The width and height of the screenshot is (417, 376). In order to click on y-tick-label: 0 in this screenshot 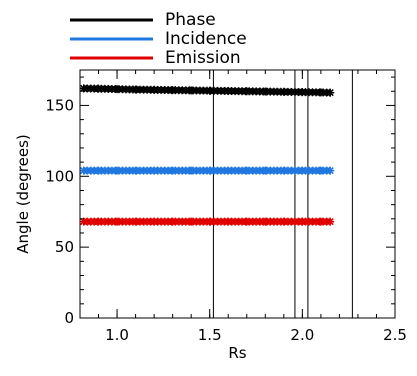, I will do `click(69, 318)`.